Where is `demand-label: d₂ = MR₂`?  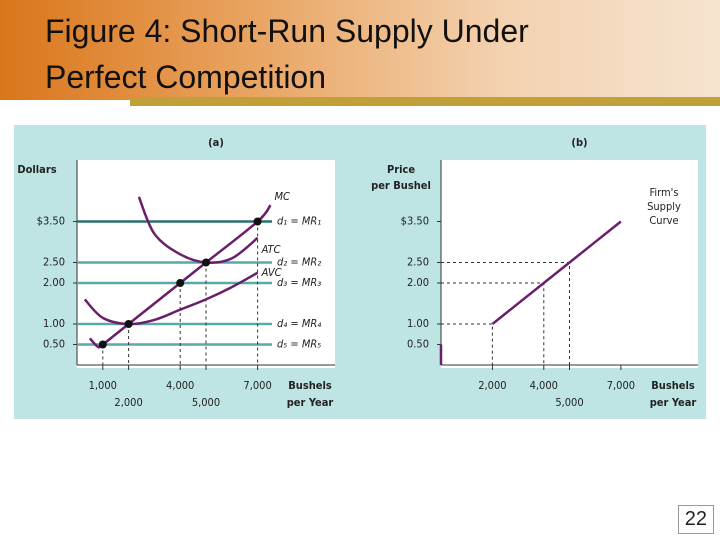
demand-label: d₂ = MR₂ is located at coordinates (299, 262).